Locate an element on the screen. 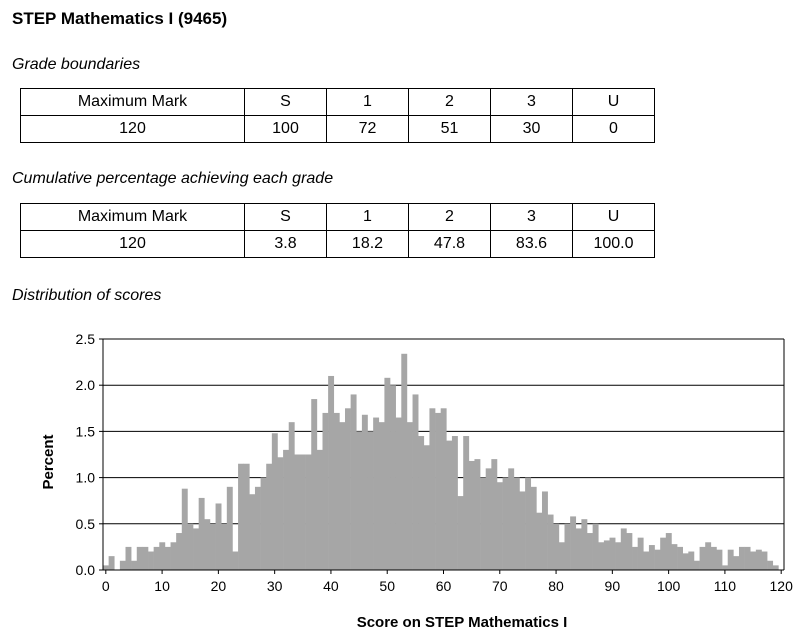  table-row: 120 3.8 18.2 47.8 83.6 100.0 is located at coordinates (337, 244).